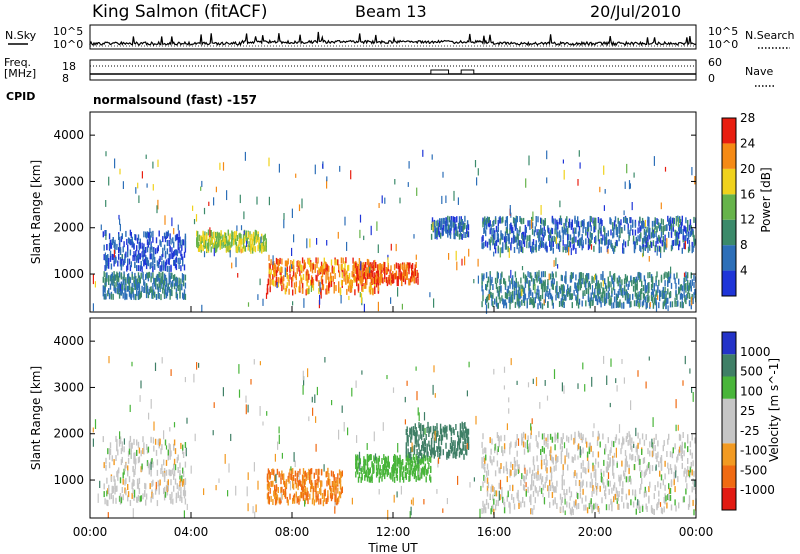  What do you see at coordinates (304, 381) in the screenshot?
I see `velocity-scatter` at bounding box center [304, 381].